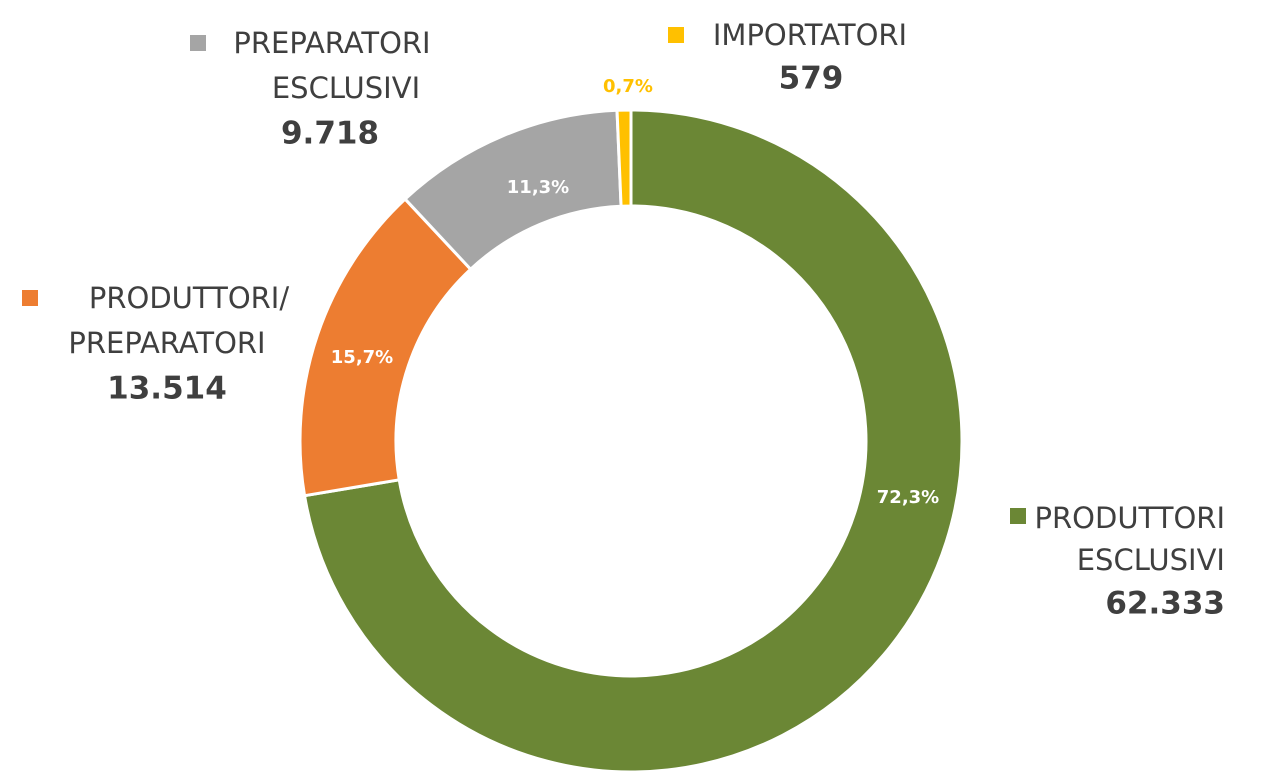 The height and width of the screenshot is (771, 1262). Describe the element at coordinates (362, 357) in the screenshot. I see `percentage-label: 15,7%` at that location.